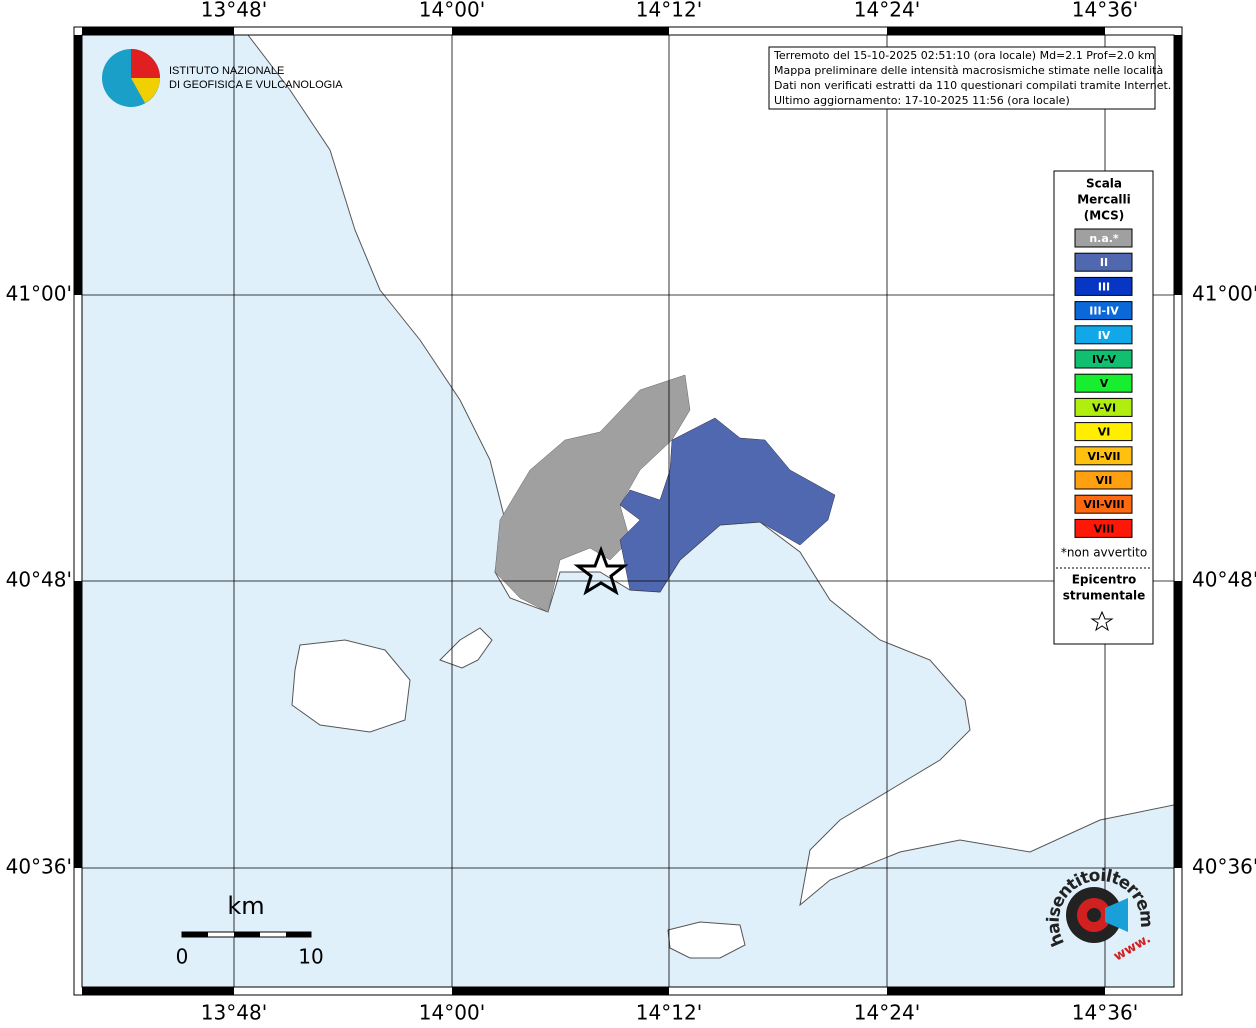 The width and height of the screenshot is (1256, 1028). What do you see at coordinates (1104, 216) in the screenshot?
I see `legend-title: (MCS)` at bounding box center [1104, 216].